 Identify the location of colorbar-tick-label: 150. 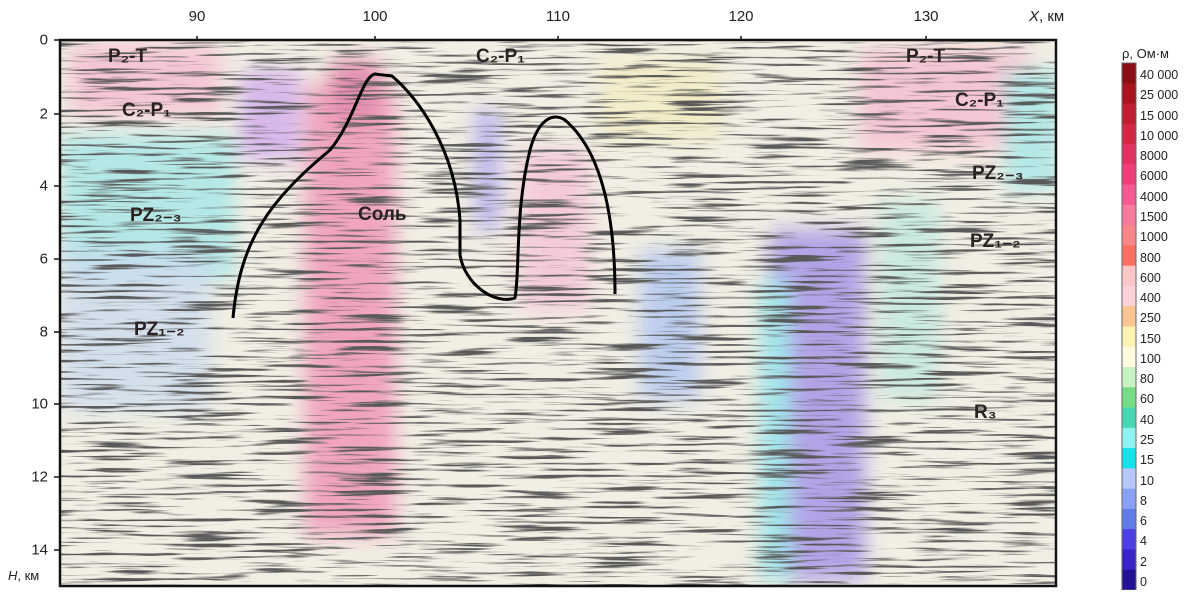
(1150, 338).